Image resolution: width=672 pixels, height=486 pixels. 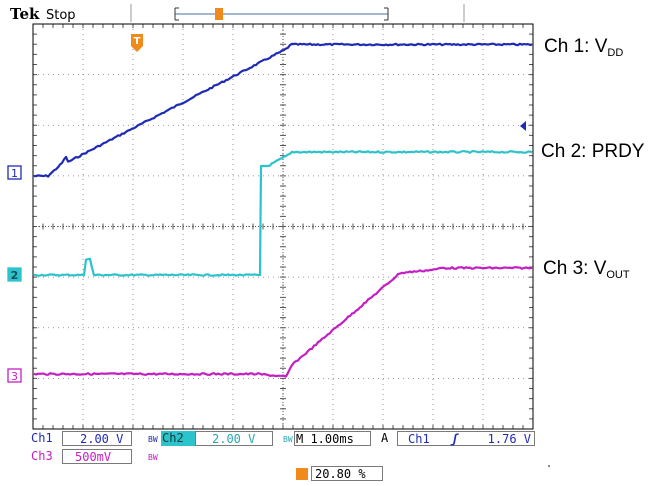 I want to click on ch3-scale-readout: 500mV, so click(x=97, y=456).